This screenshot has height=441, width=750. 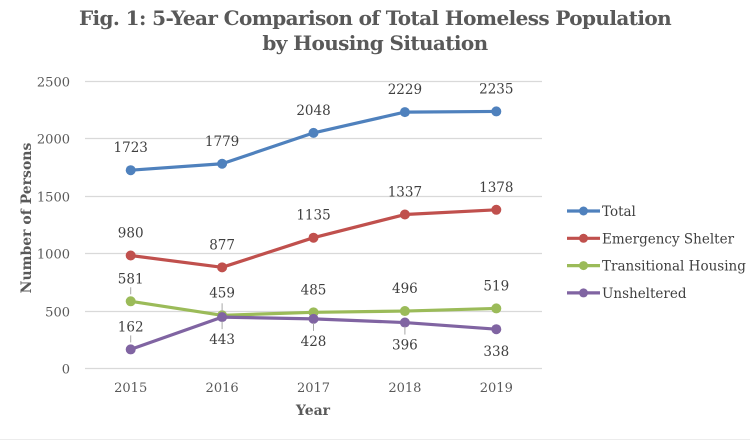 What do you see at coordinates (222, 245) in the screenshot?
I see `data-label-emergency-shelter: 877` at bounding box center [222, 245].